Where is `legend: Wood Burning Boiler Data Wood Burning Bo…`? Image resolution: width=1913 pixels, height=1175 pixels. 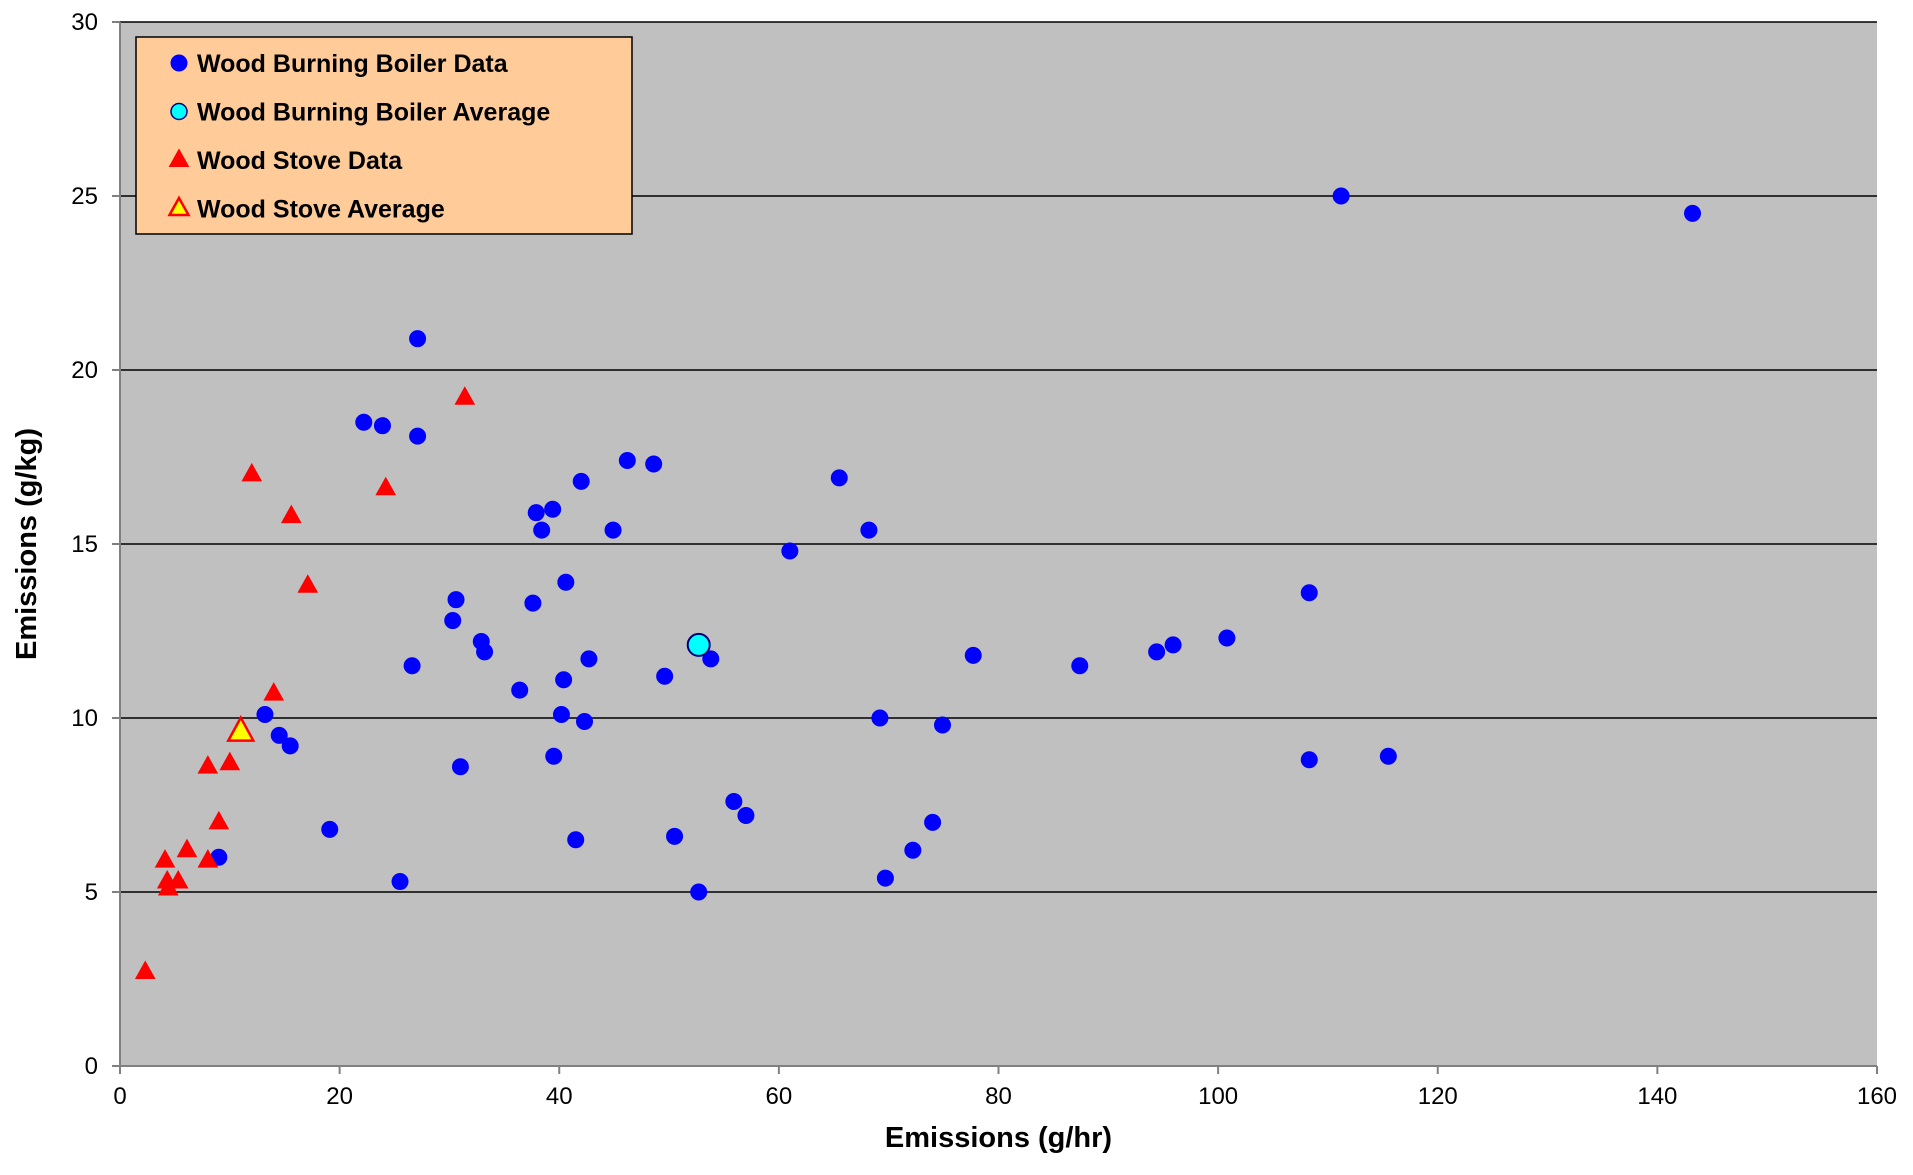
legend: Wood Burning Boiler Data Wood Burning Bo… is located at coordinates (384, 135).